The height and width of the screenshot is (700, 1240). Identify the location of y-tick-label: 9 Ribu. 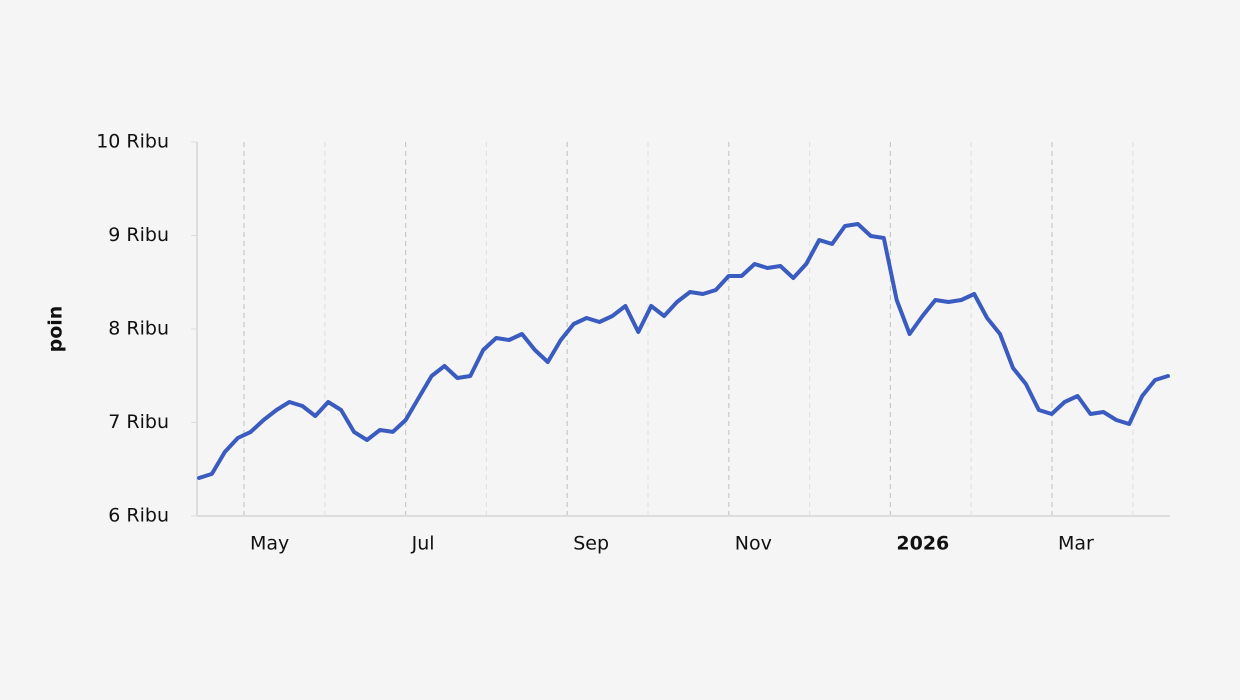
(138, 235).